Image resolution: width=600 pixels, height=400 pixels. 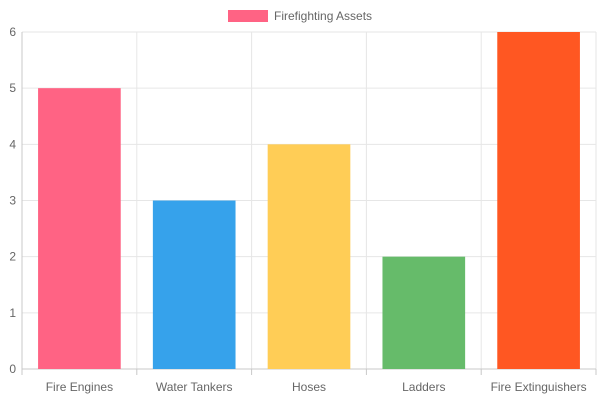 What do you see at coordinates (12, 257) in the screenshot?
I see `y-tick-label: 2` at bounding box center [12, 257].